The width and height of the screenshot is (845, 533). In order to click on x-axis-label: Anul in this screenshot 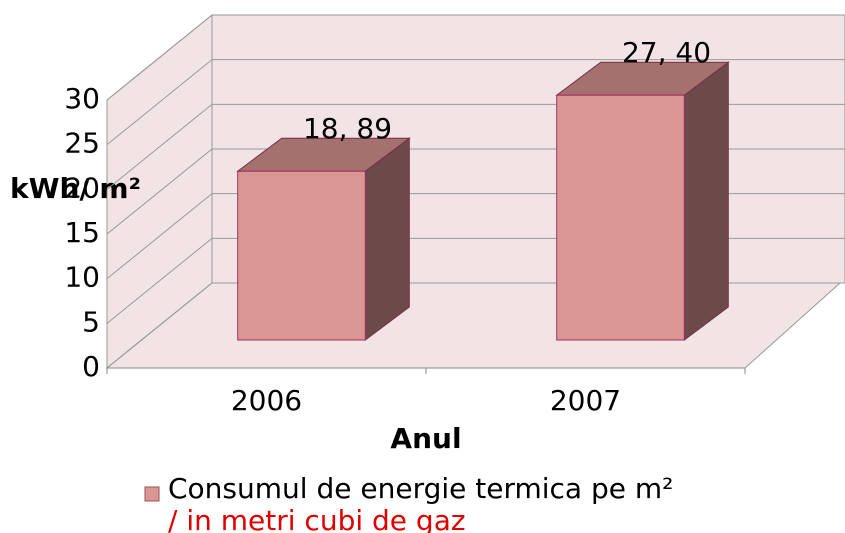, I will do `click(425, 438)`.